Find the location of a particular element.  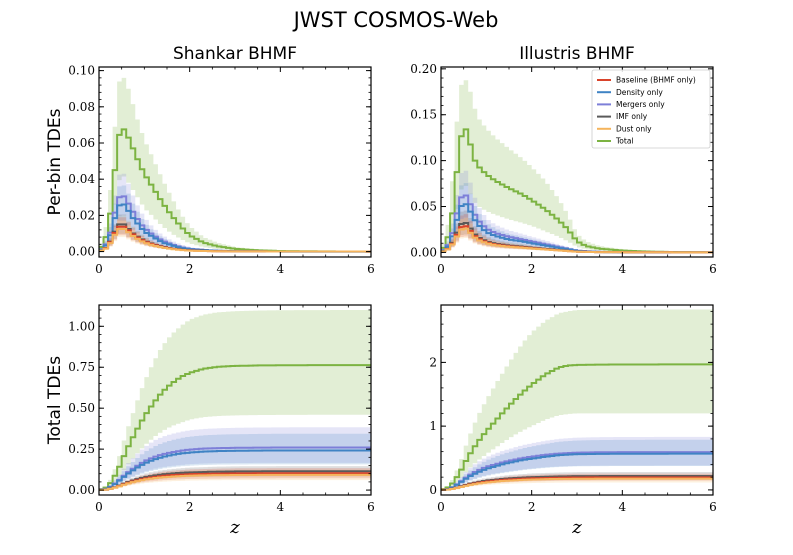

y-tick-label: 1.00 is located at coordinates (81, 326).